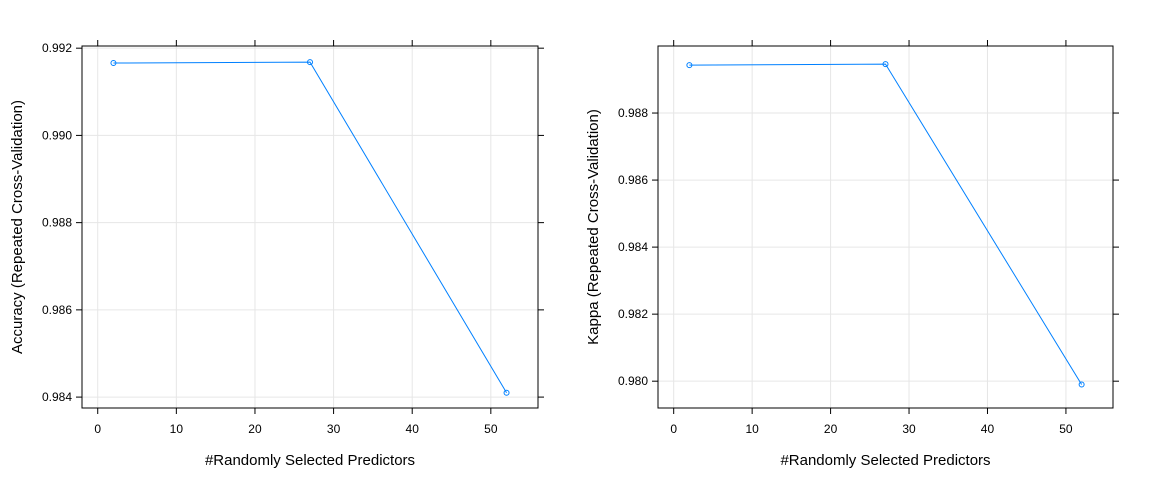 This screenshot has width=1152, height=485. Describe the element at coordinates (593, 227) in the screenshot. I see `y-axis-label: Kappa (Repeated Cross-Validation)` at that location.